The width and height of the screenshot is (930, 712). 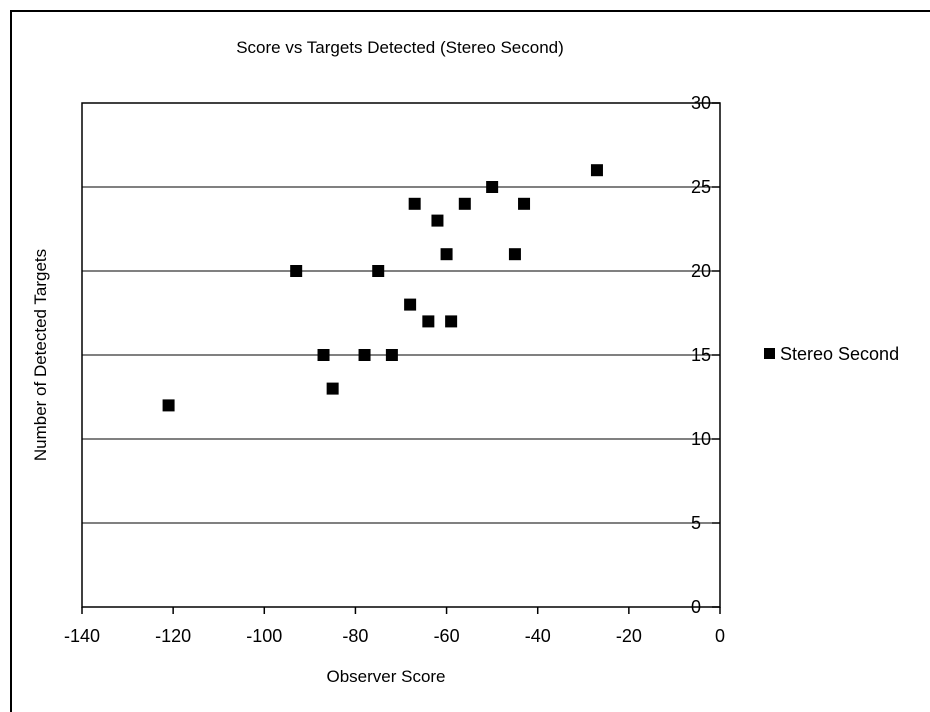 I want to click on x-tick-label-3: -80, so click(x=355, y=636).